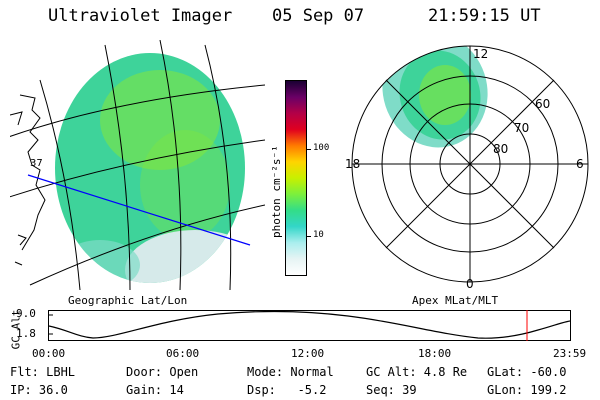  Describe the element at coordinates (435, 353) in the screenshot. I see `time-tick-1800: 18:00` at that location.